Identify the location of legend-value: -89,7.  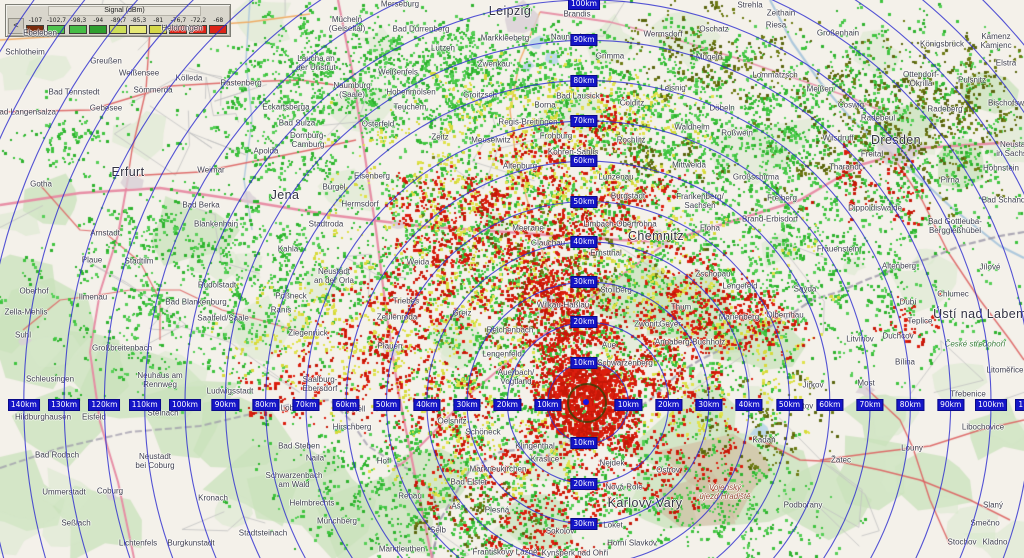
(118, 20).